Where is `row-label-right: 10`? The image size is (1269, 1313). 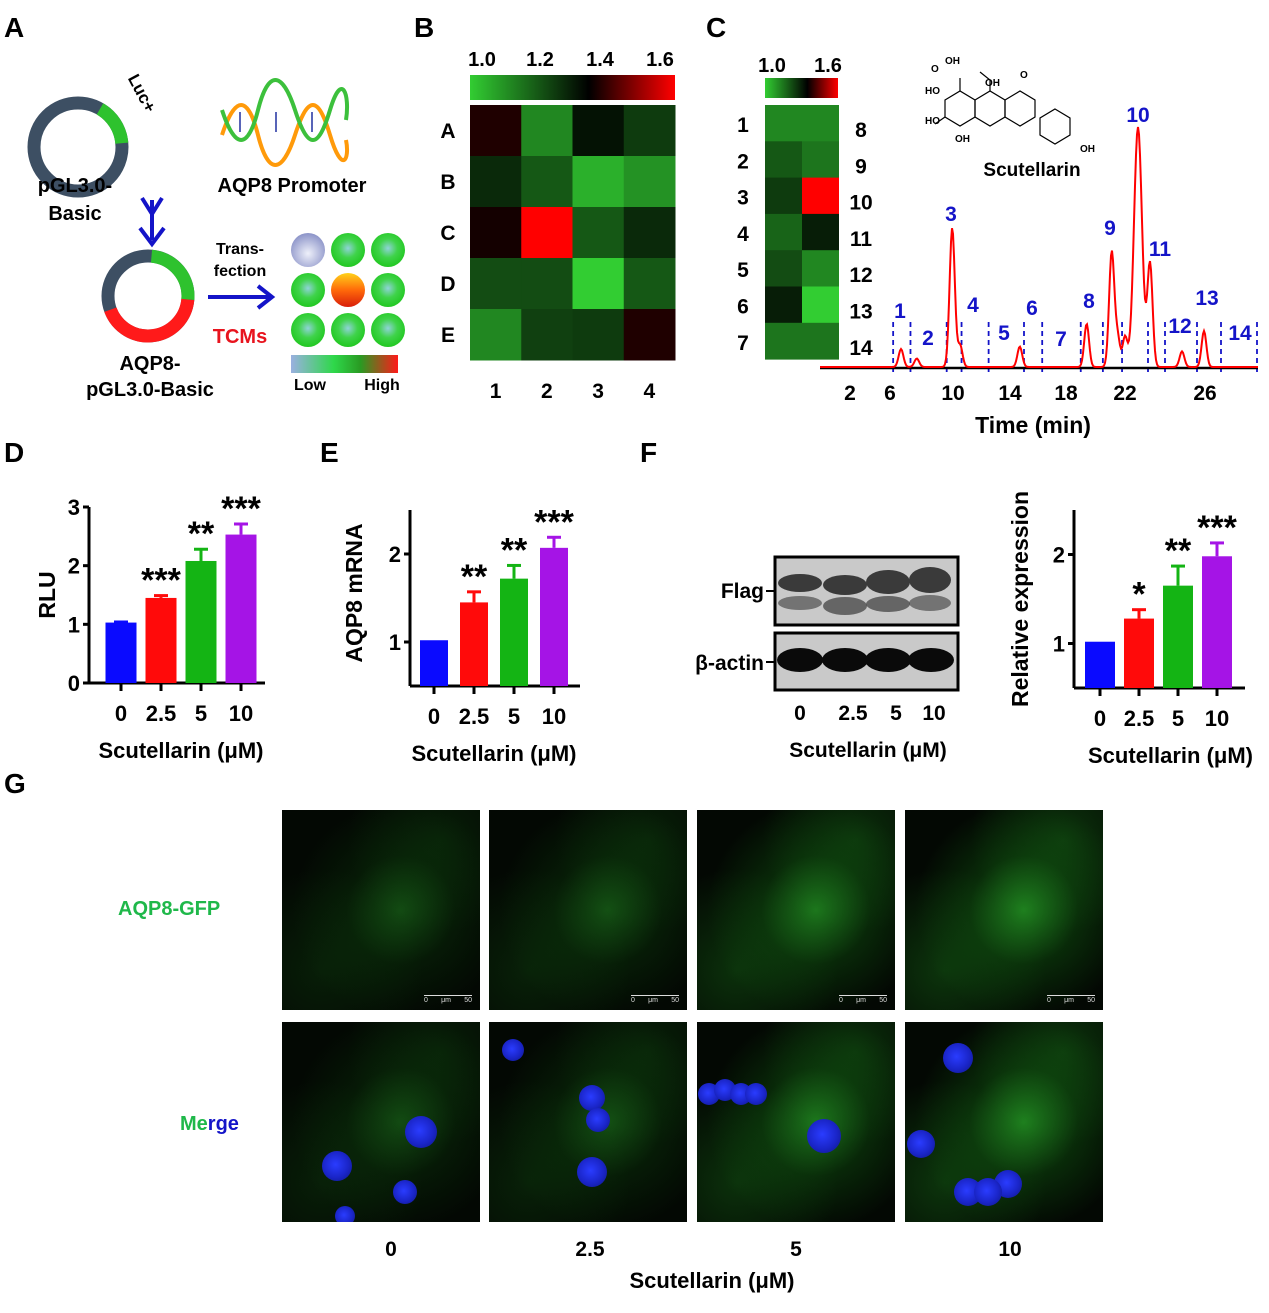 row-label-right: 10 is located at coordinates (860, 203).